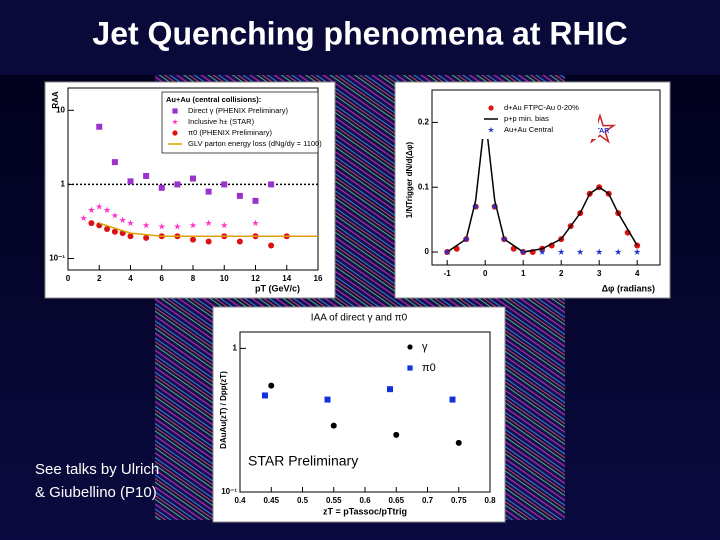  Describe the element at coordinates (240, 122) in the screenshot. I see `legend-box` at that location.